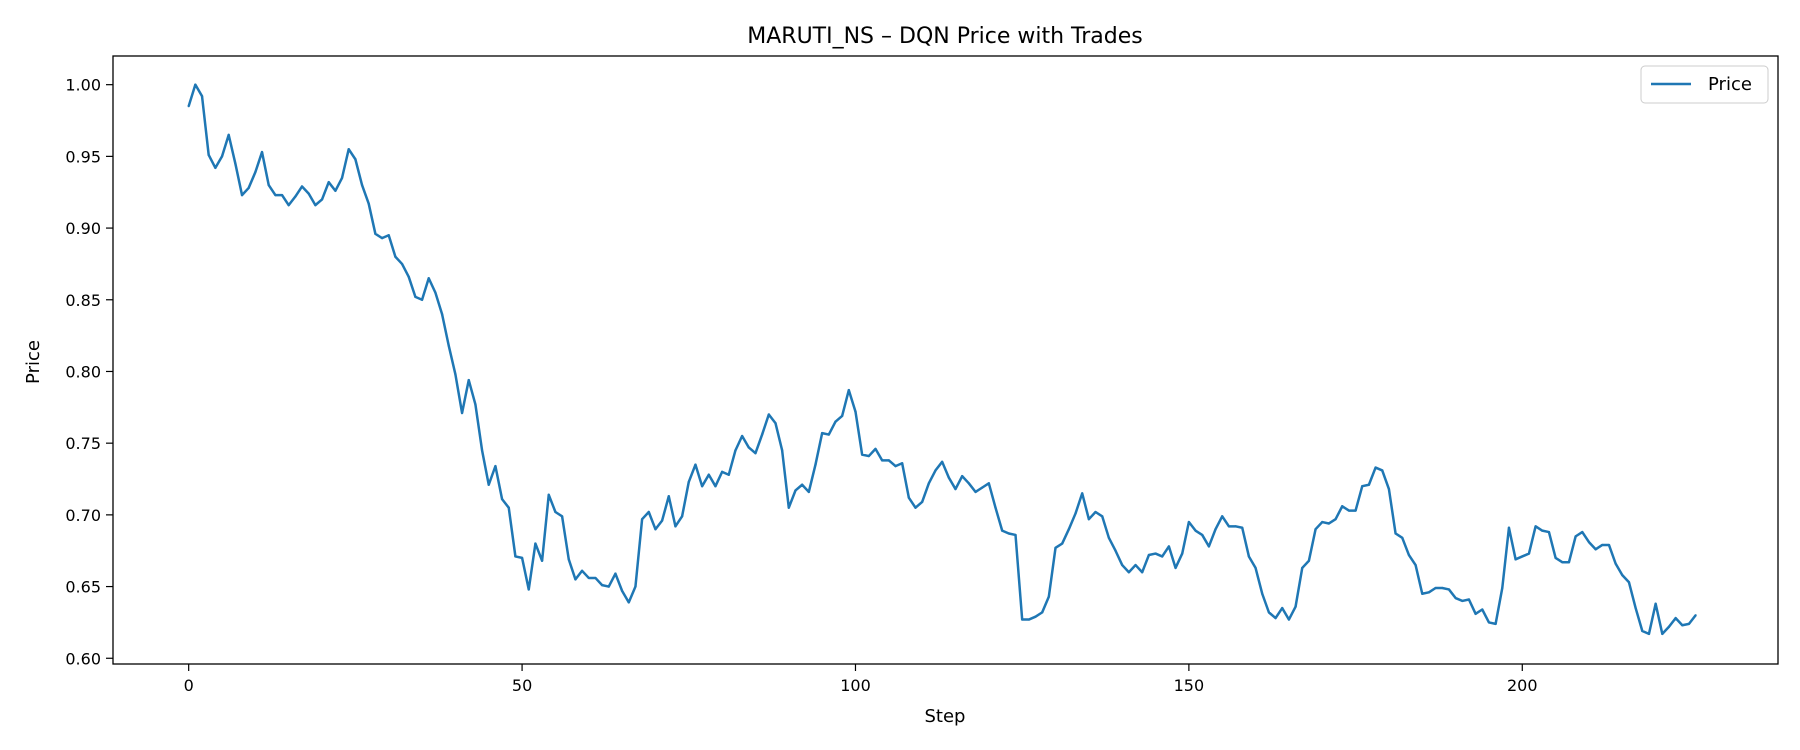 This screenshot has width=1800, height=750. I want to click on x-tick-label: 100, so click(855, 685).